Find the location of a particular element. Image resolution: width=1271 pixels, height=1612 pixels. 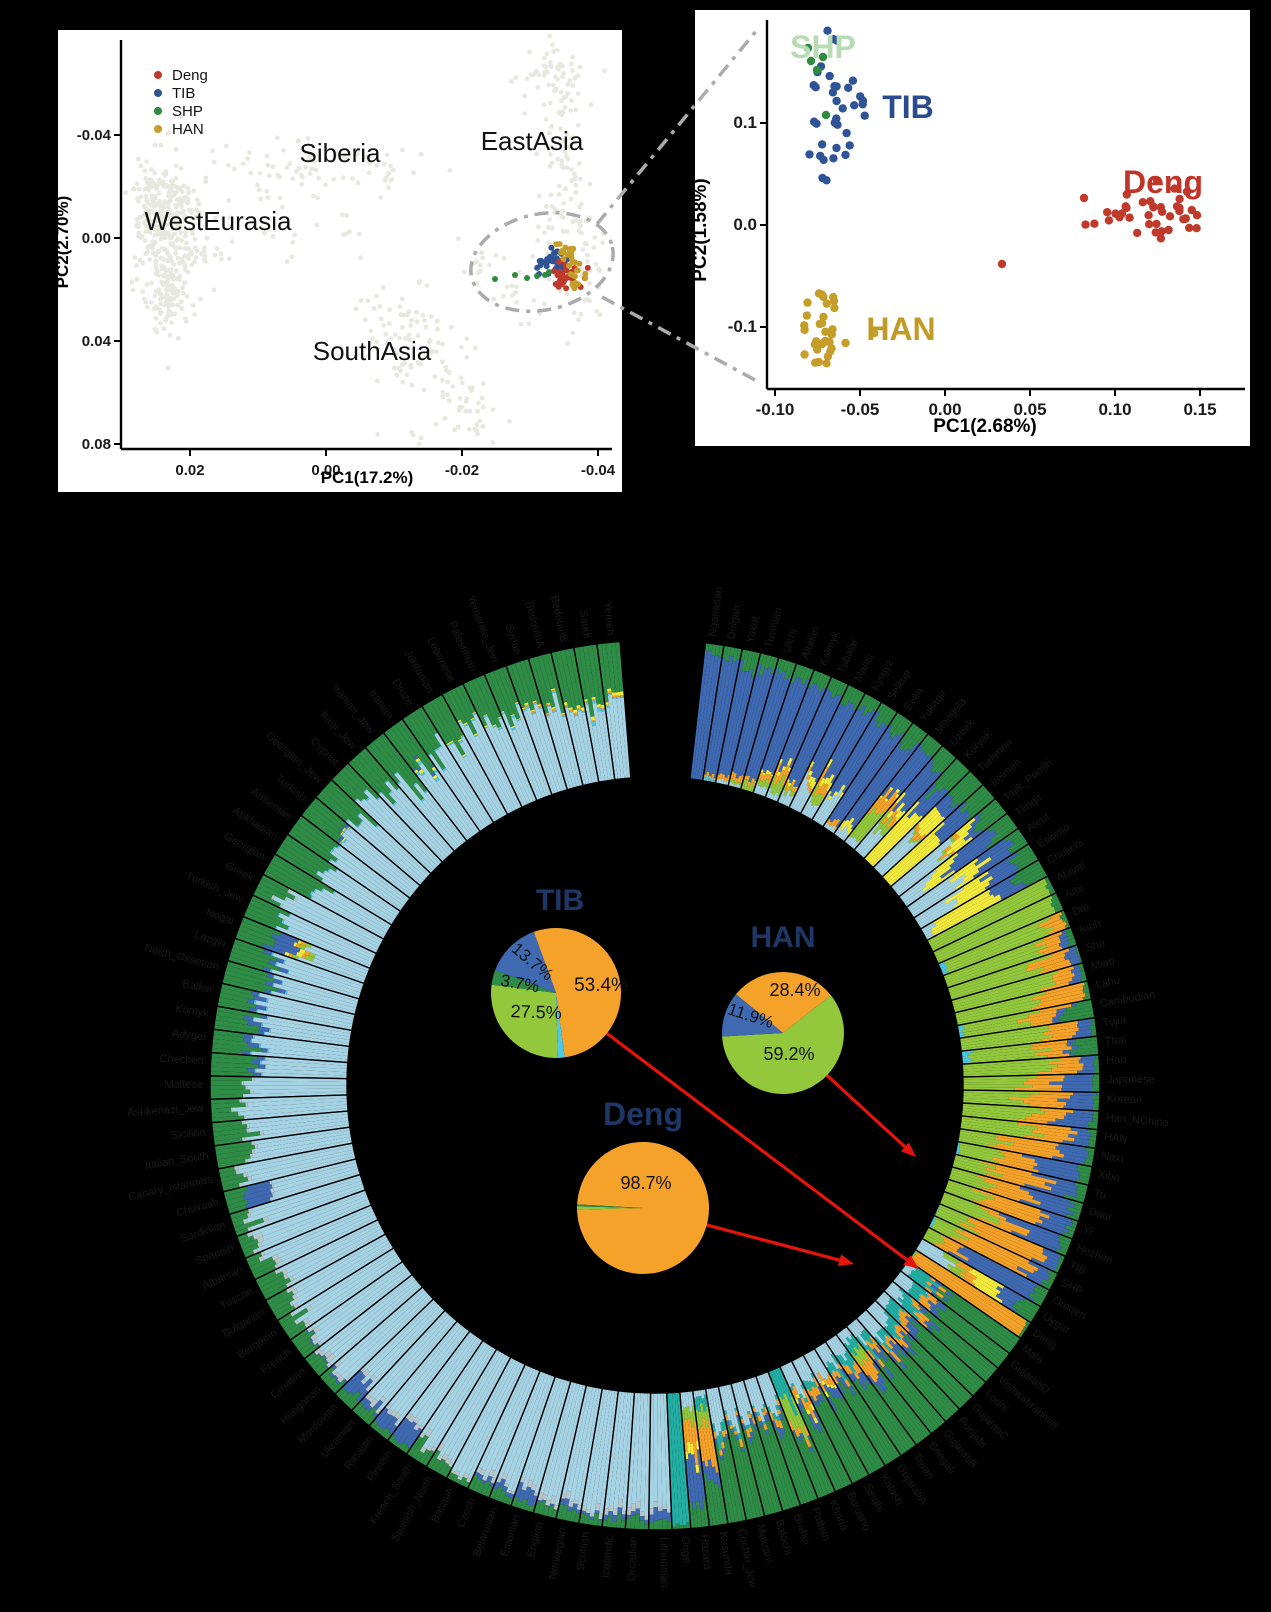

pie-slice-li is located at coordinates (609, 1208).